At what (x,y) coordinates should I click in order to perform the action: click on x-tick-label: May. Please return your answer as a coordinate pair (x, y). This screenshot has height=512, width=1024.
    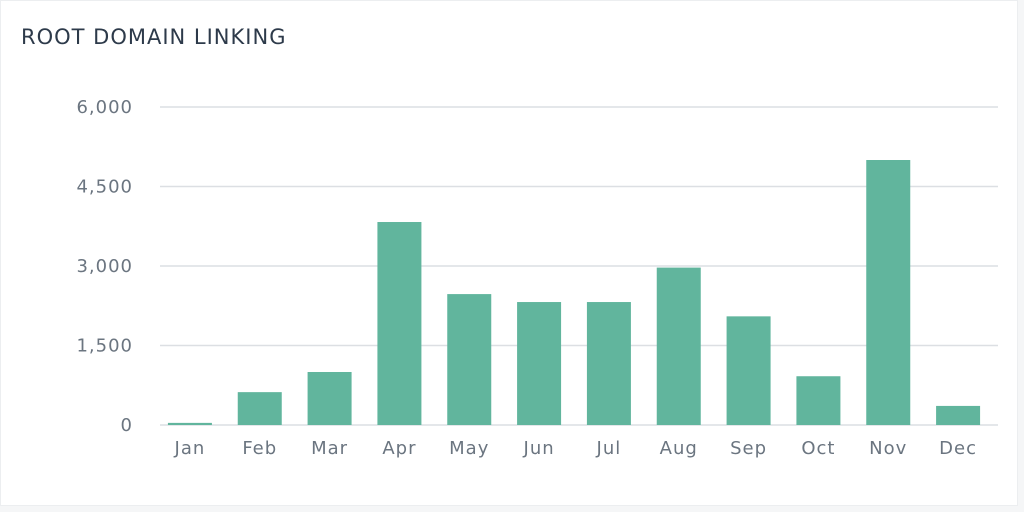
    Looking at the image, I should click on (469, 448).